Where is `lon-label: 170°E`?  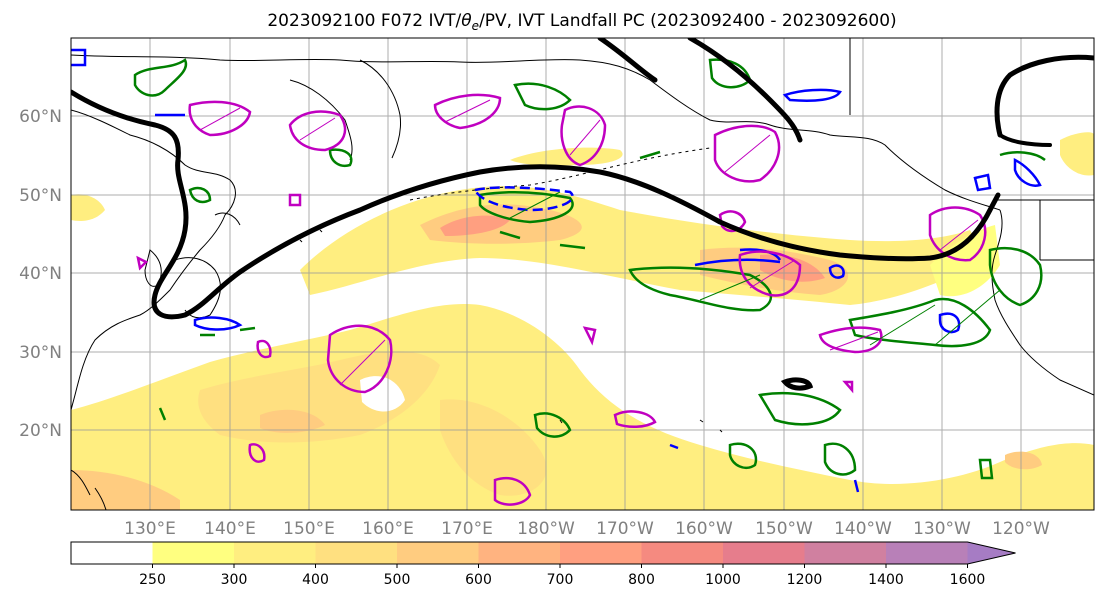
lon-label: 170°E is located at coordinates (467, 529).